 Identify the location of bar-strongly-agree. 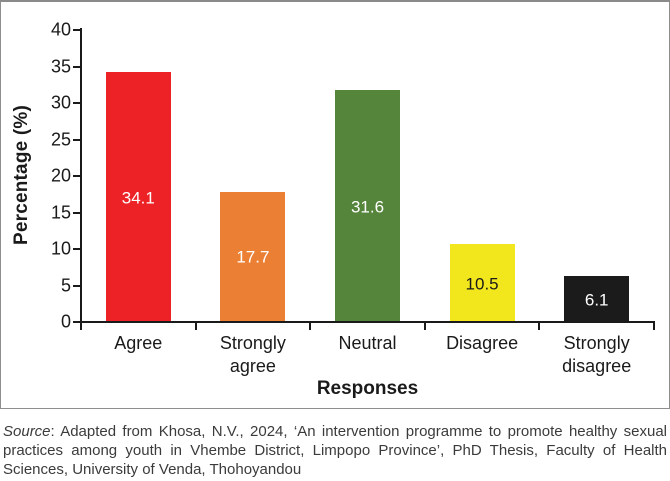
(253, 256).